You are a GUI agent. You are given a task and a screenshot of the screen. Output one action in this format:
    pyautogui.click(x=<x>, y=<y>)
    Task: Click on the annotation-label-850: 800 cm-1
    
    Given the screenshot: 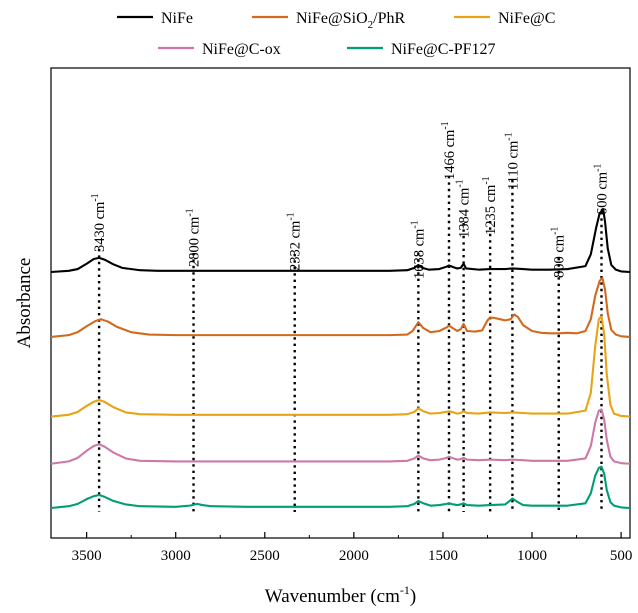 What is the action you would take?
    pyautogui.click(x=559, y=252)
    